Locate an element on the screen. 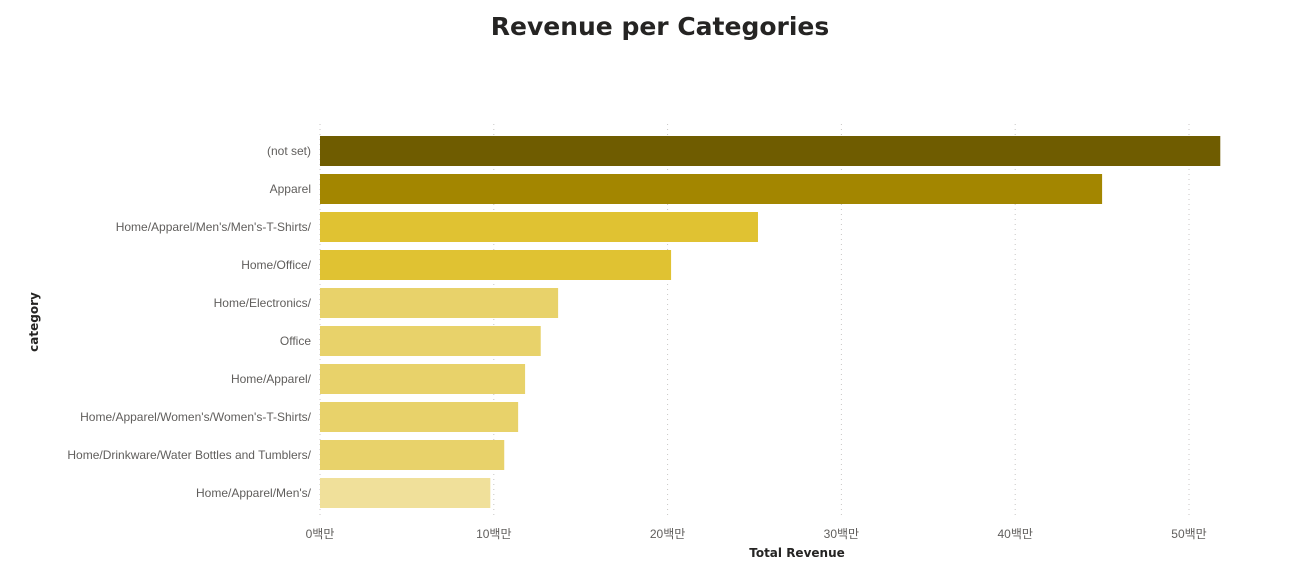 The width and height of the screenshot is (1302, 580). category-label: Home/Apparel/Men's/ is located at coordinates (254, 493).